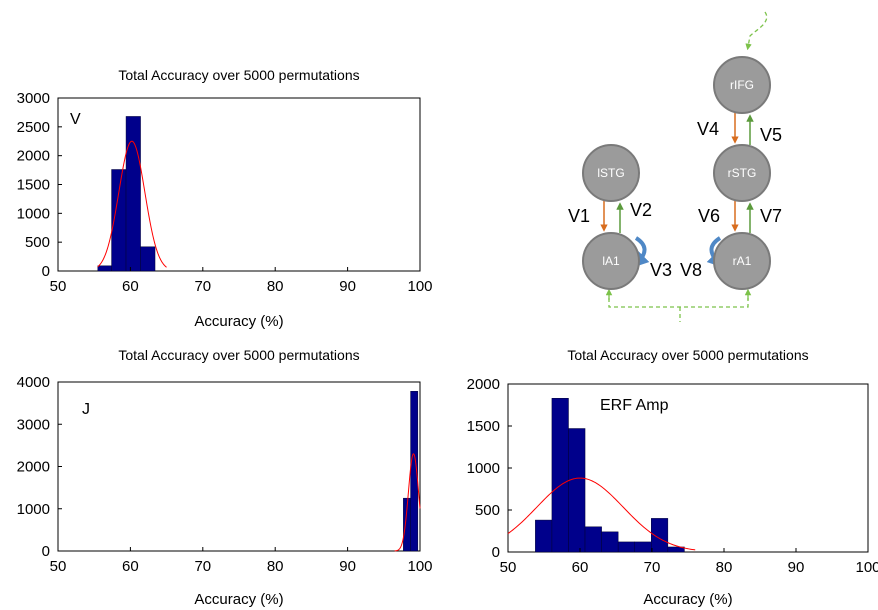 This screenshot has width=878, height=610. What do you see at coordinates (771, 216) in the screenshot?
I see `label-v7: V7` at bounding box center [771, 216].